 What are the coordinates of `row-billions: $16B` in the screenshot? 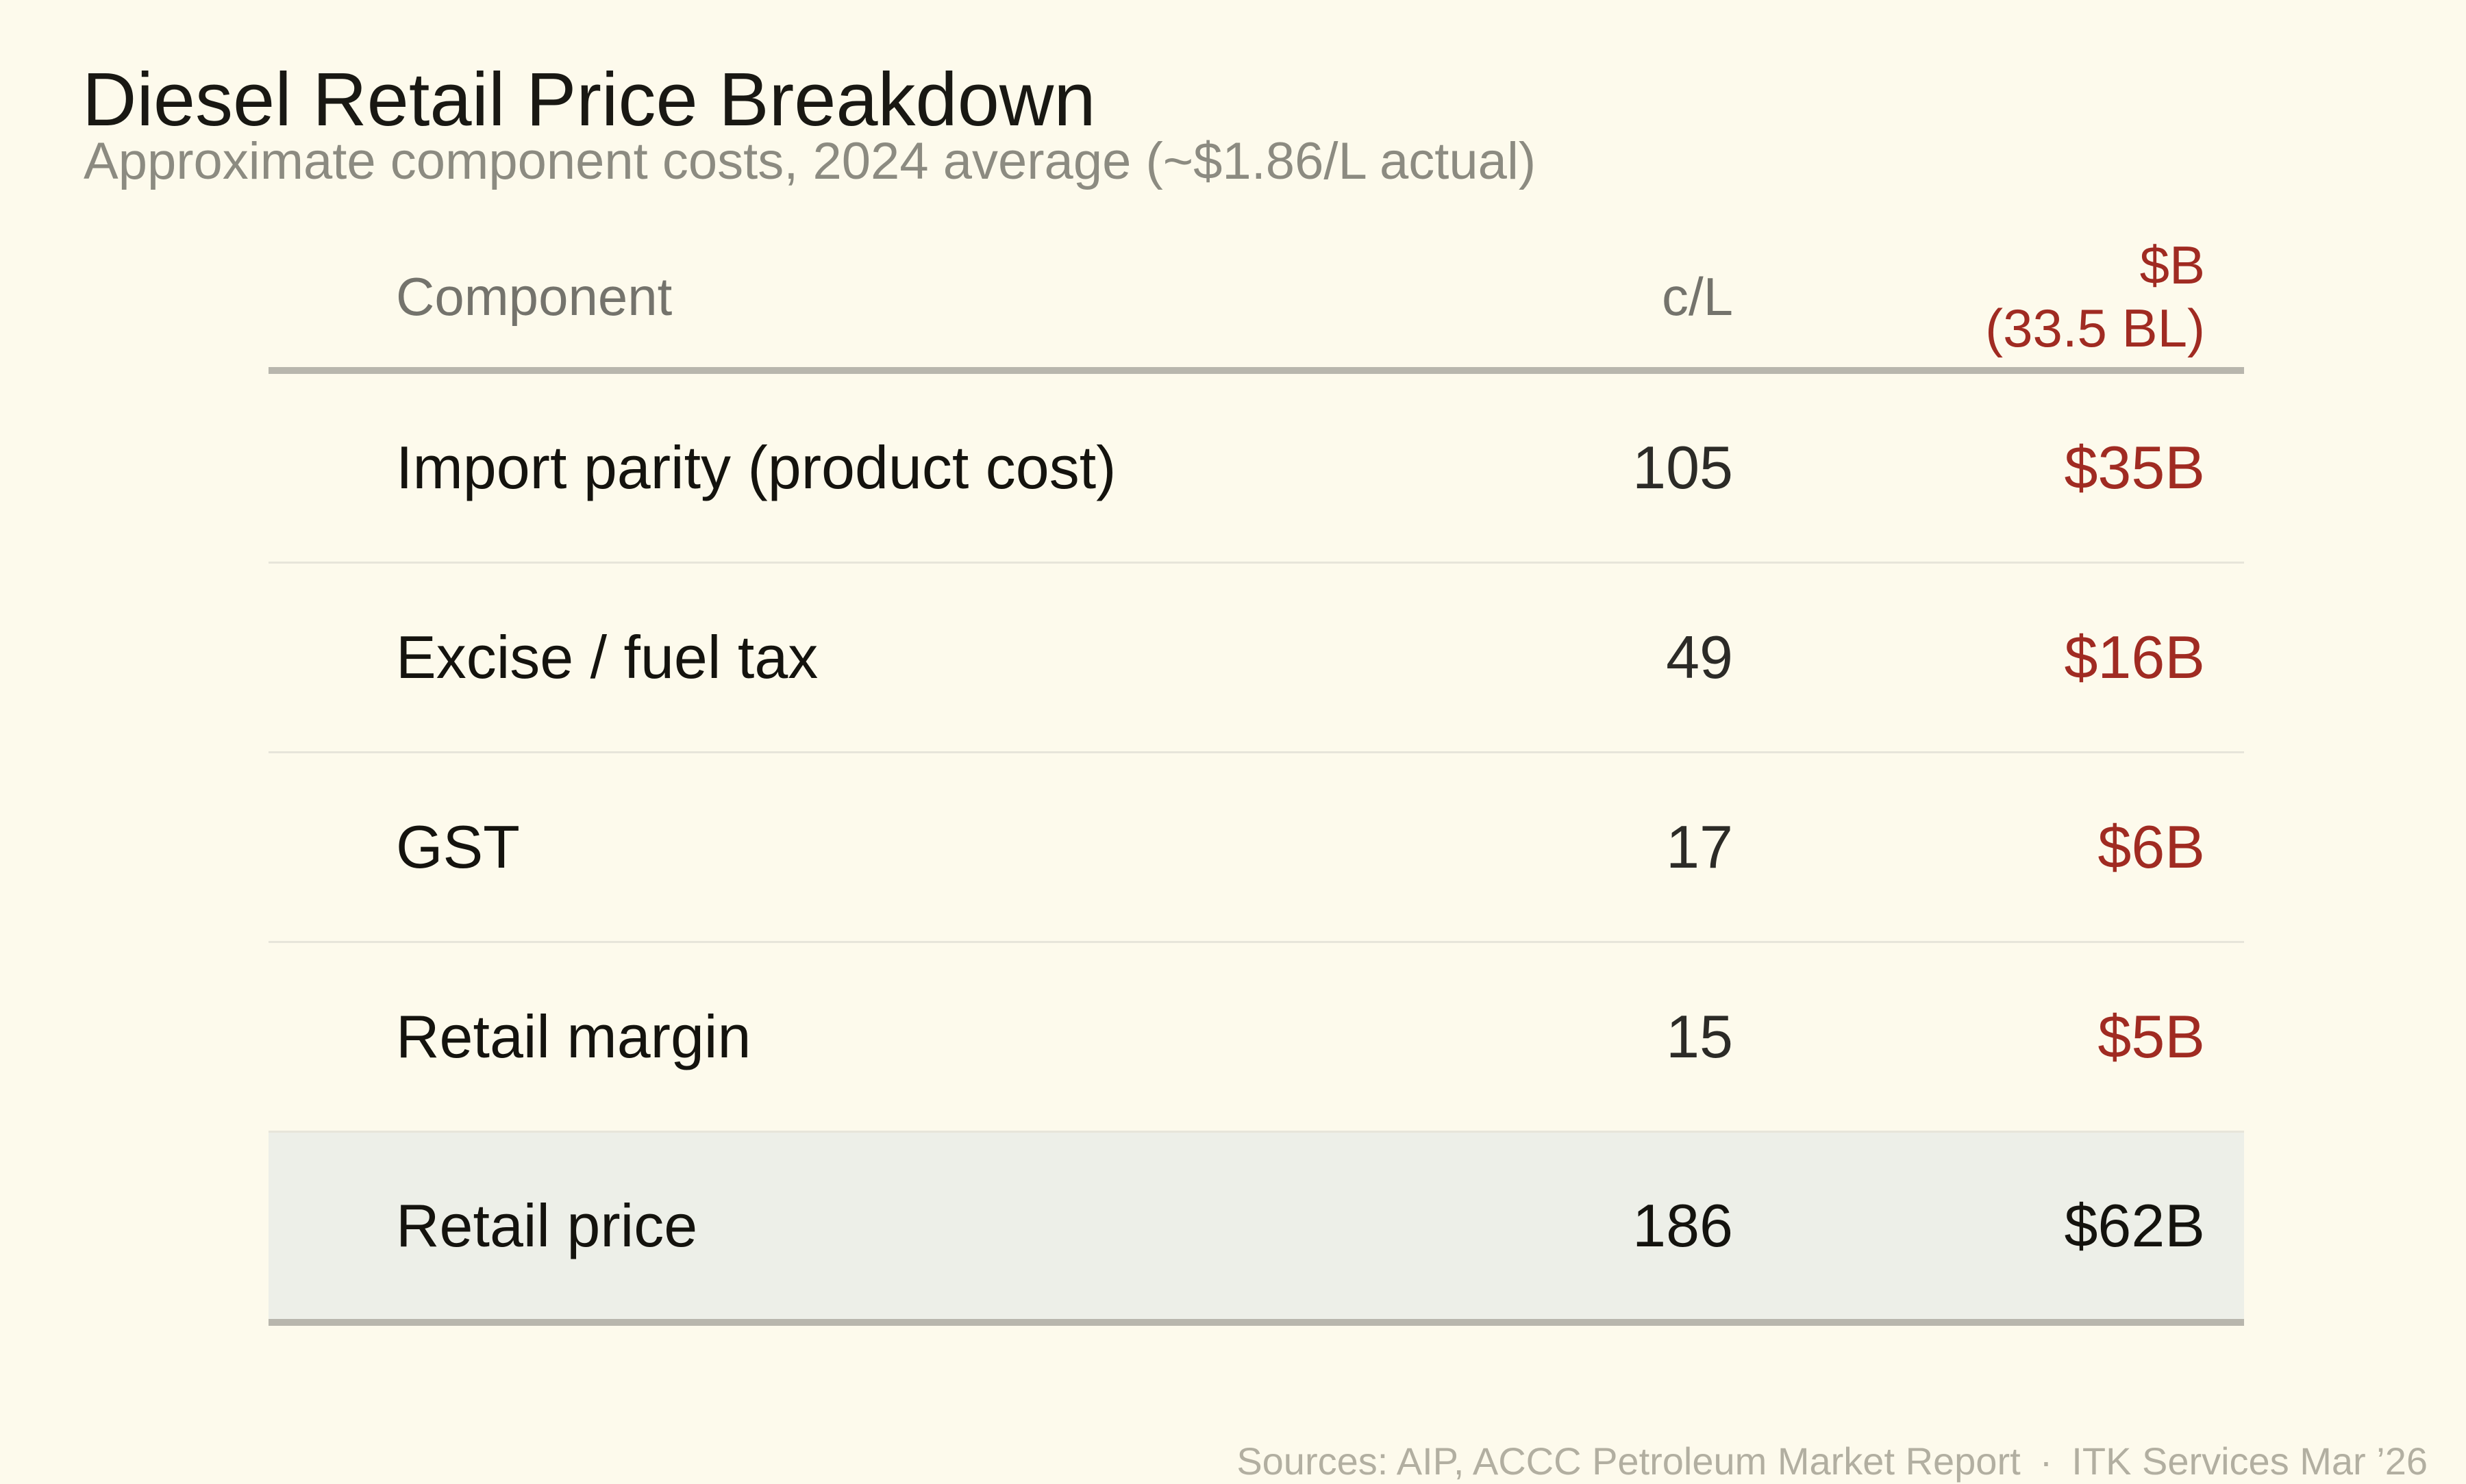 It's located at (2134, 657).